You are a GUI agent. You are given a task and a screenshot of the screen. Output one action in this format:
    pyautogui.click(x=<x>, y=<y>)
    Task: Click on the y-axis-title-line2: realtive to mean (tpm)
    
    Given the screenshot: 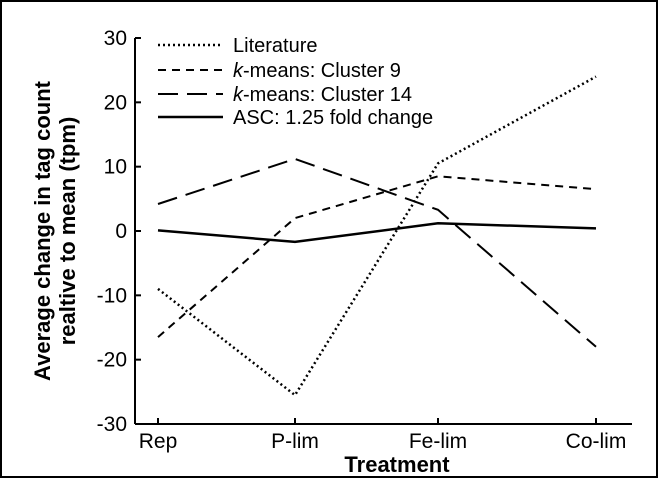 What is the action you would take?
    pyautogui.click(x=67, y=231)
    